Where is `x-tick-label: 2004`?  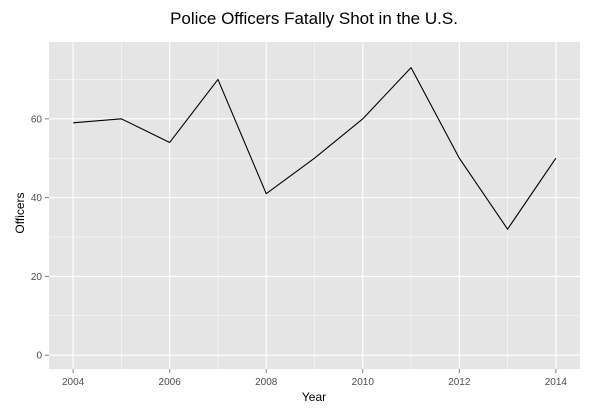
x-tick-label: 2004 is located at coordinates (73, 382).